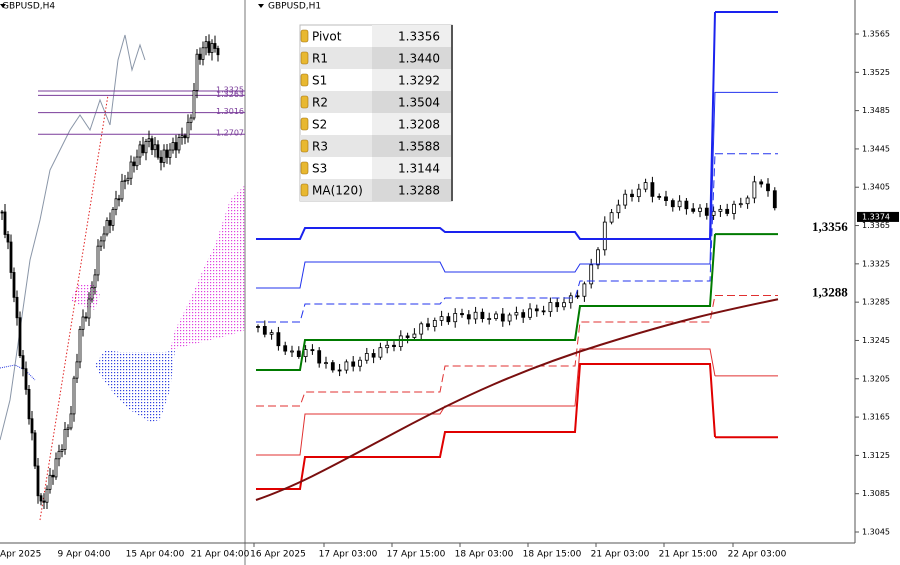 Image resolution: width=900 pixels, height=565 pixels. Describe the element at coordinates (319, 169) in the screenshot. I see `table-name: S3` at that location.